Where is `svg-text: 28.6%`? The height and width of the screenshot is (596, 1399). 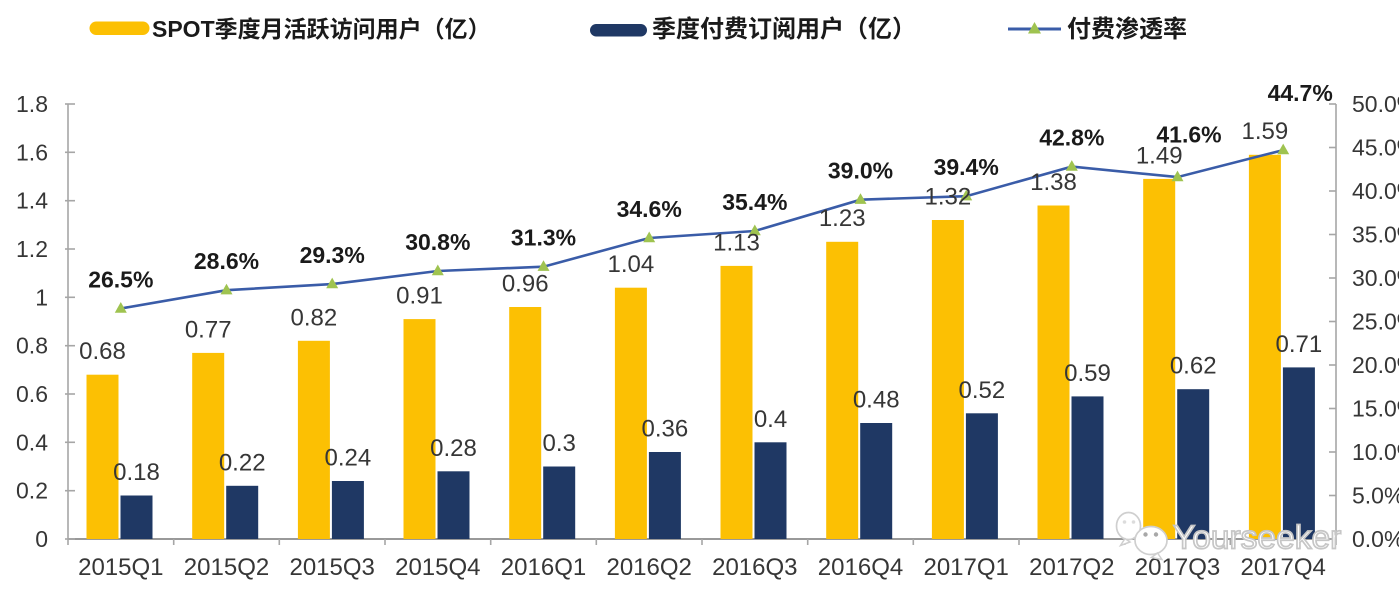 svg-text: 28.6% is located at coordinates (226, 259).